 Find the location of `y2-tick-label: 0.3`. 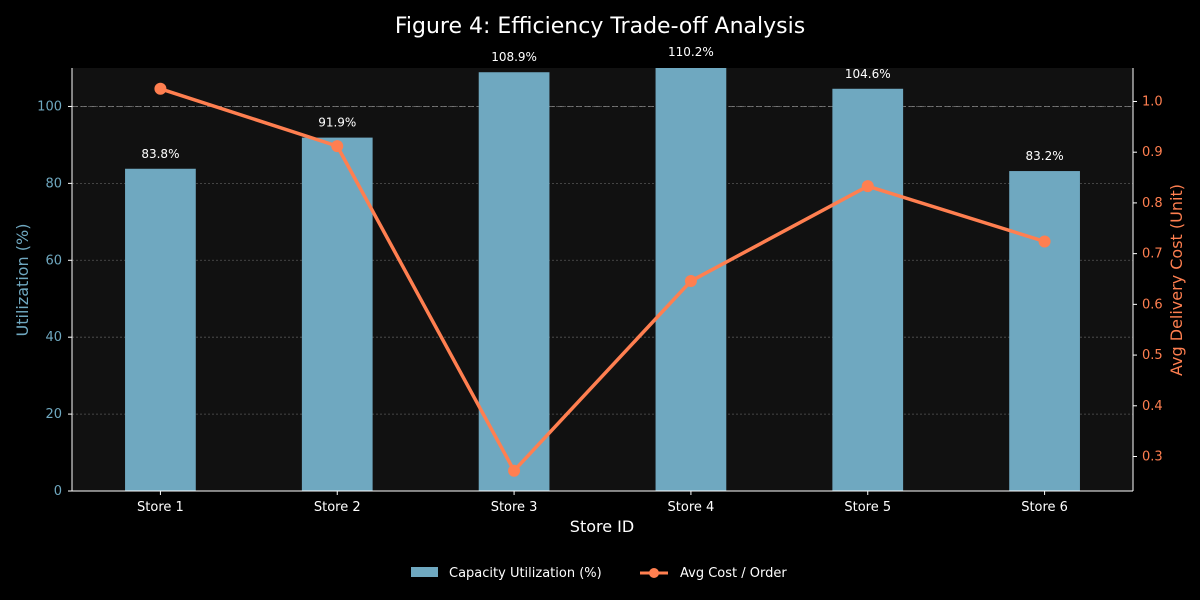

y2-tick-label: 0.3 is located at coordinates (1152, 457).